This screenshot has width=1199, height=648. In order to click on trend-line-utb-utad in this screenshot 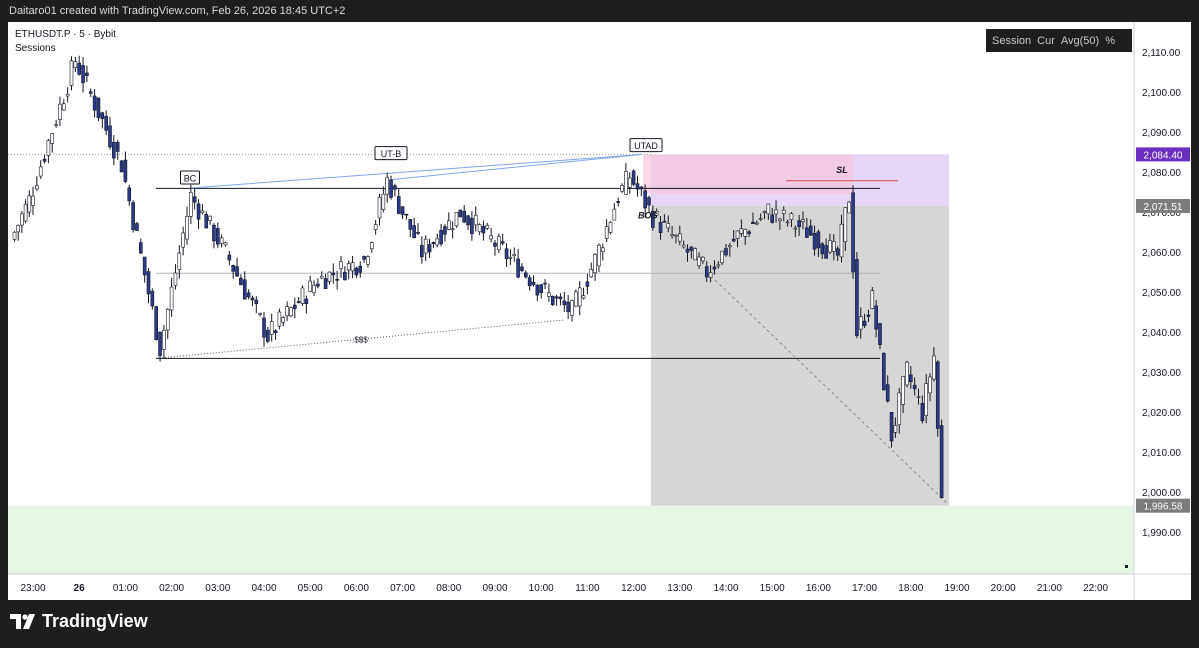, I will do `click(515, 167)`.